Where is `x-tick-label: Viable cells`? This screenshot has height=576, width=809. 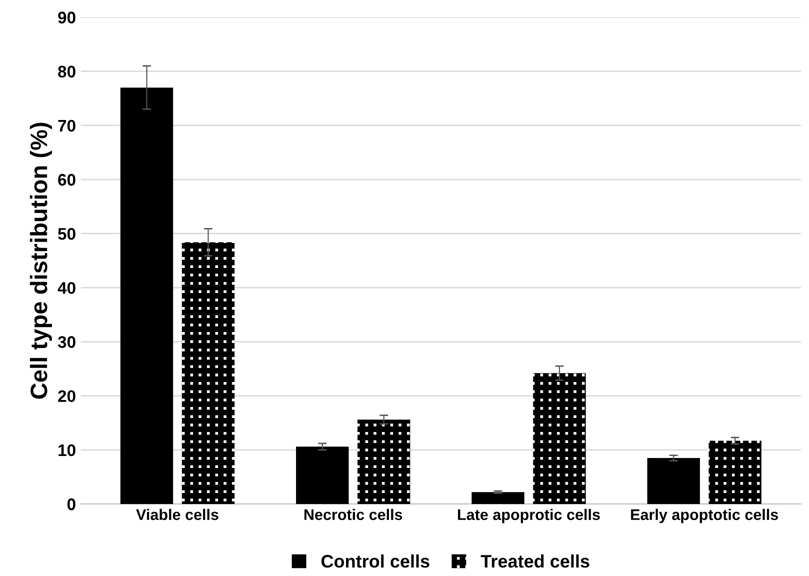
x-tick-label: Viable cells is located at coordinates (177, 514).